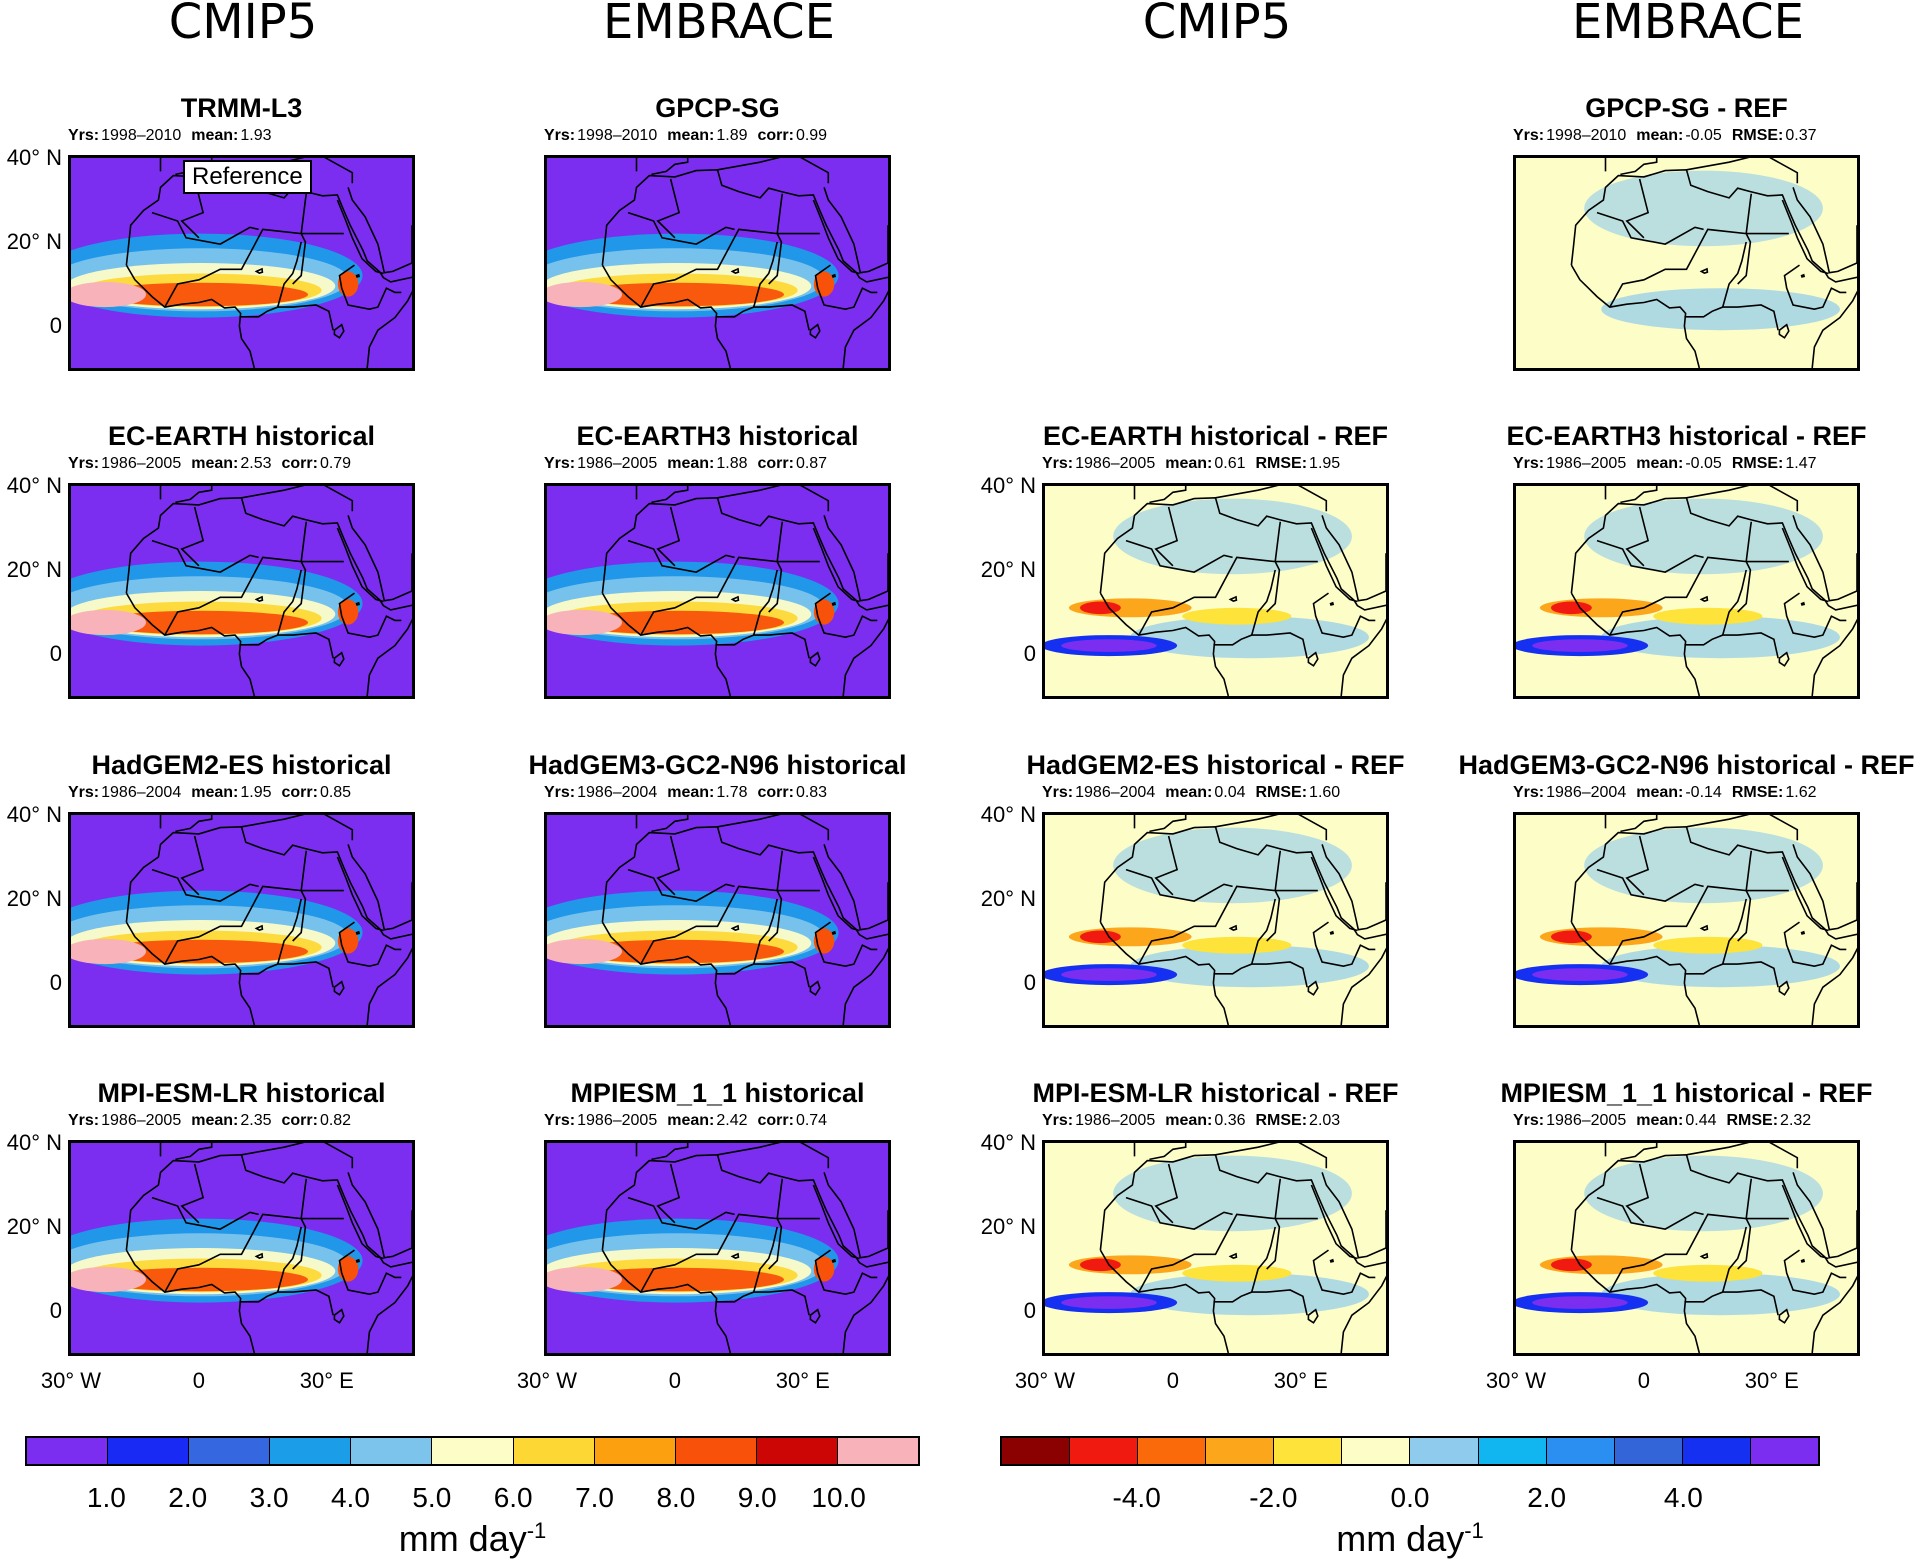  What do you see at coordinates (174, 136) in the screenshot?
I see `panel-stats: Yrs: 1998–2010 mean: 1.93` at bounding box center [174, 136].